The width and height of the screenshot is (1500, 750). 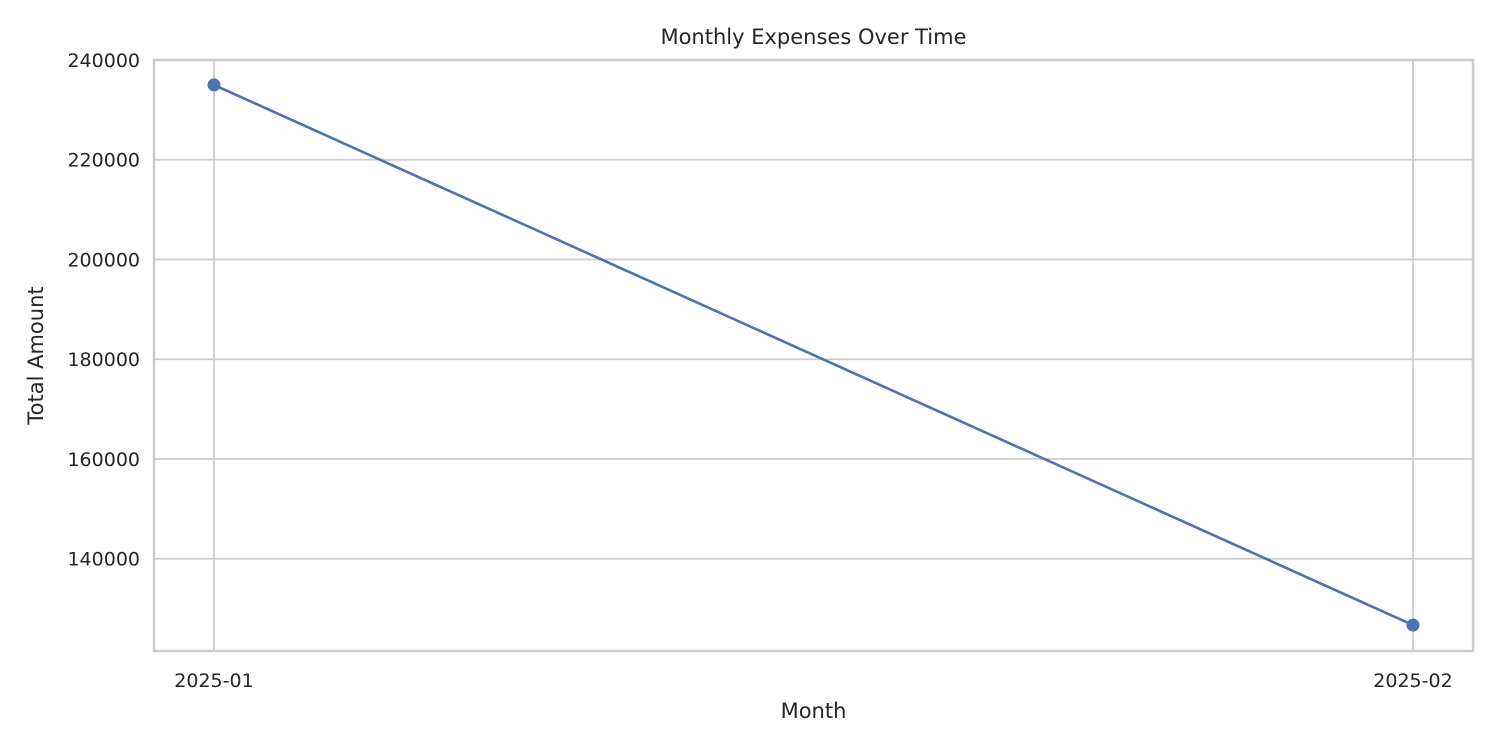 I want to click on x-axis-label: Month, so click(x=814, y=711).